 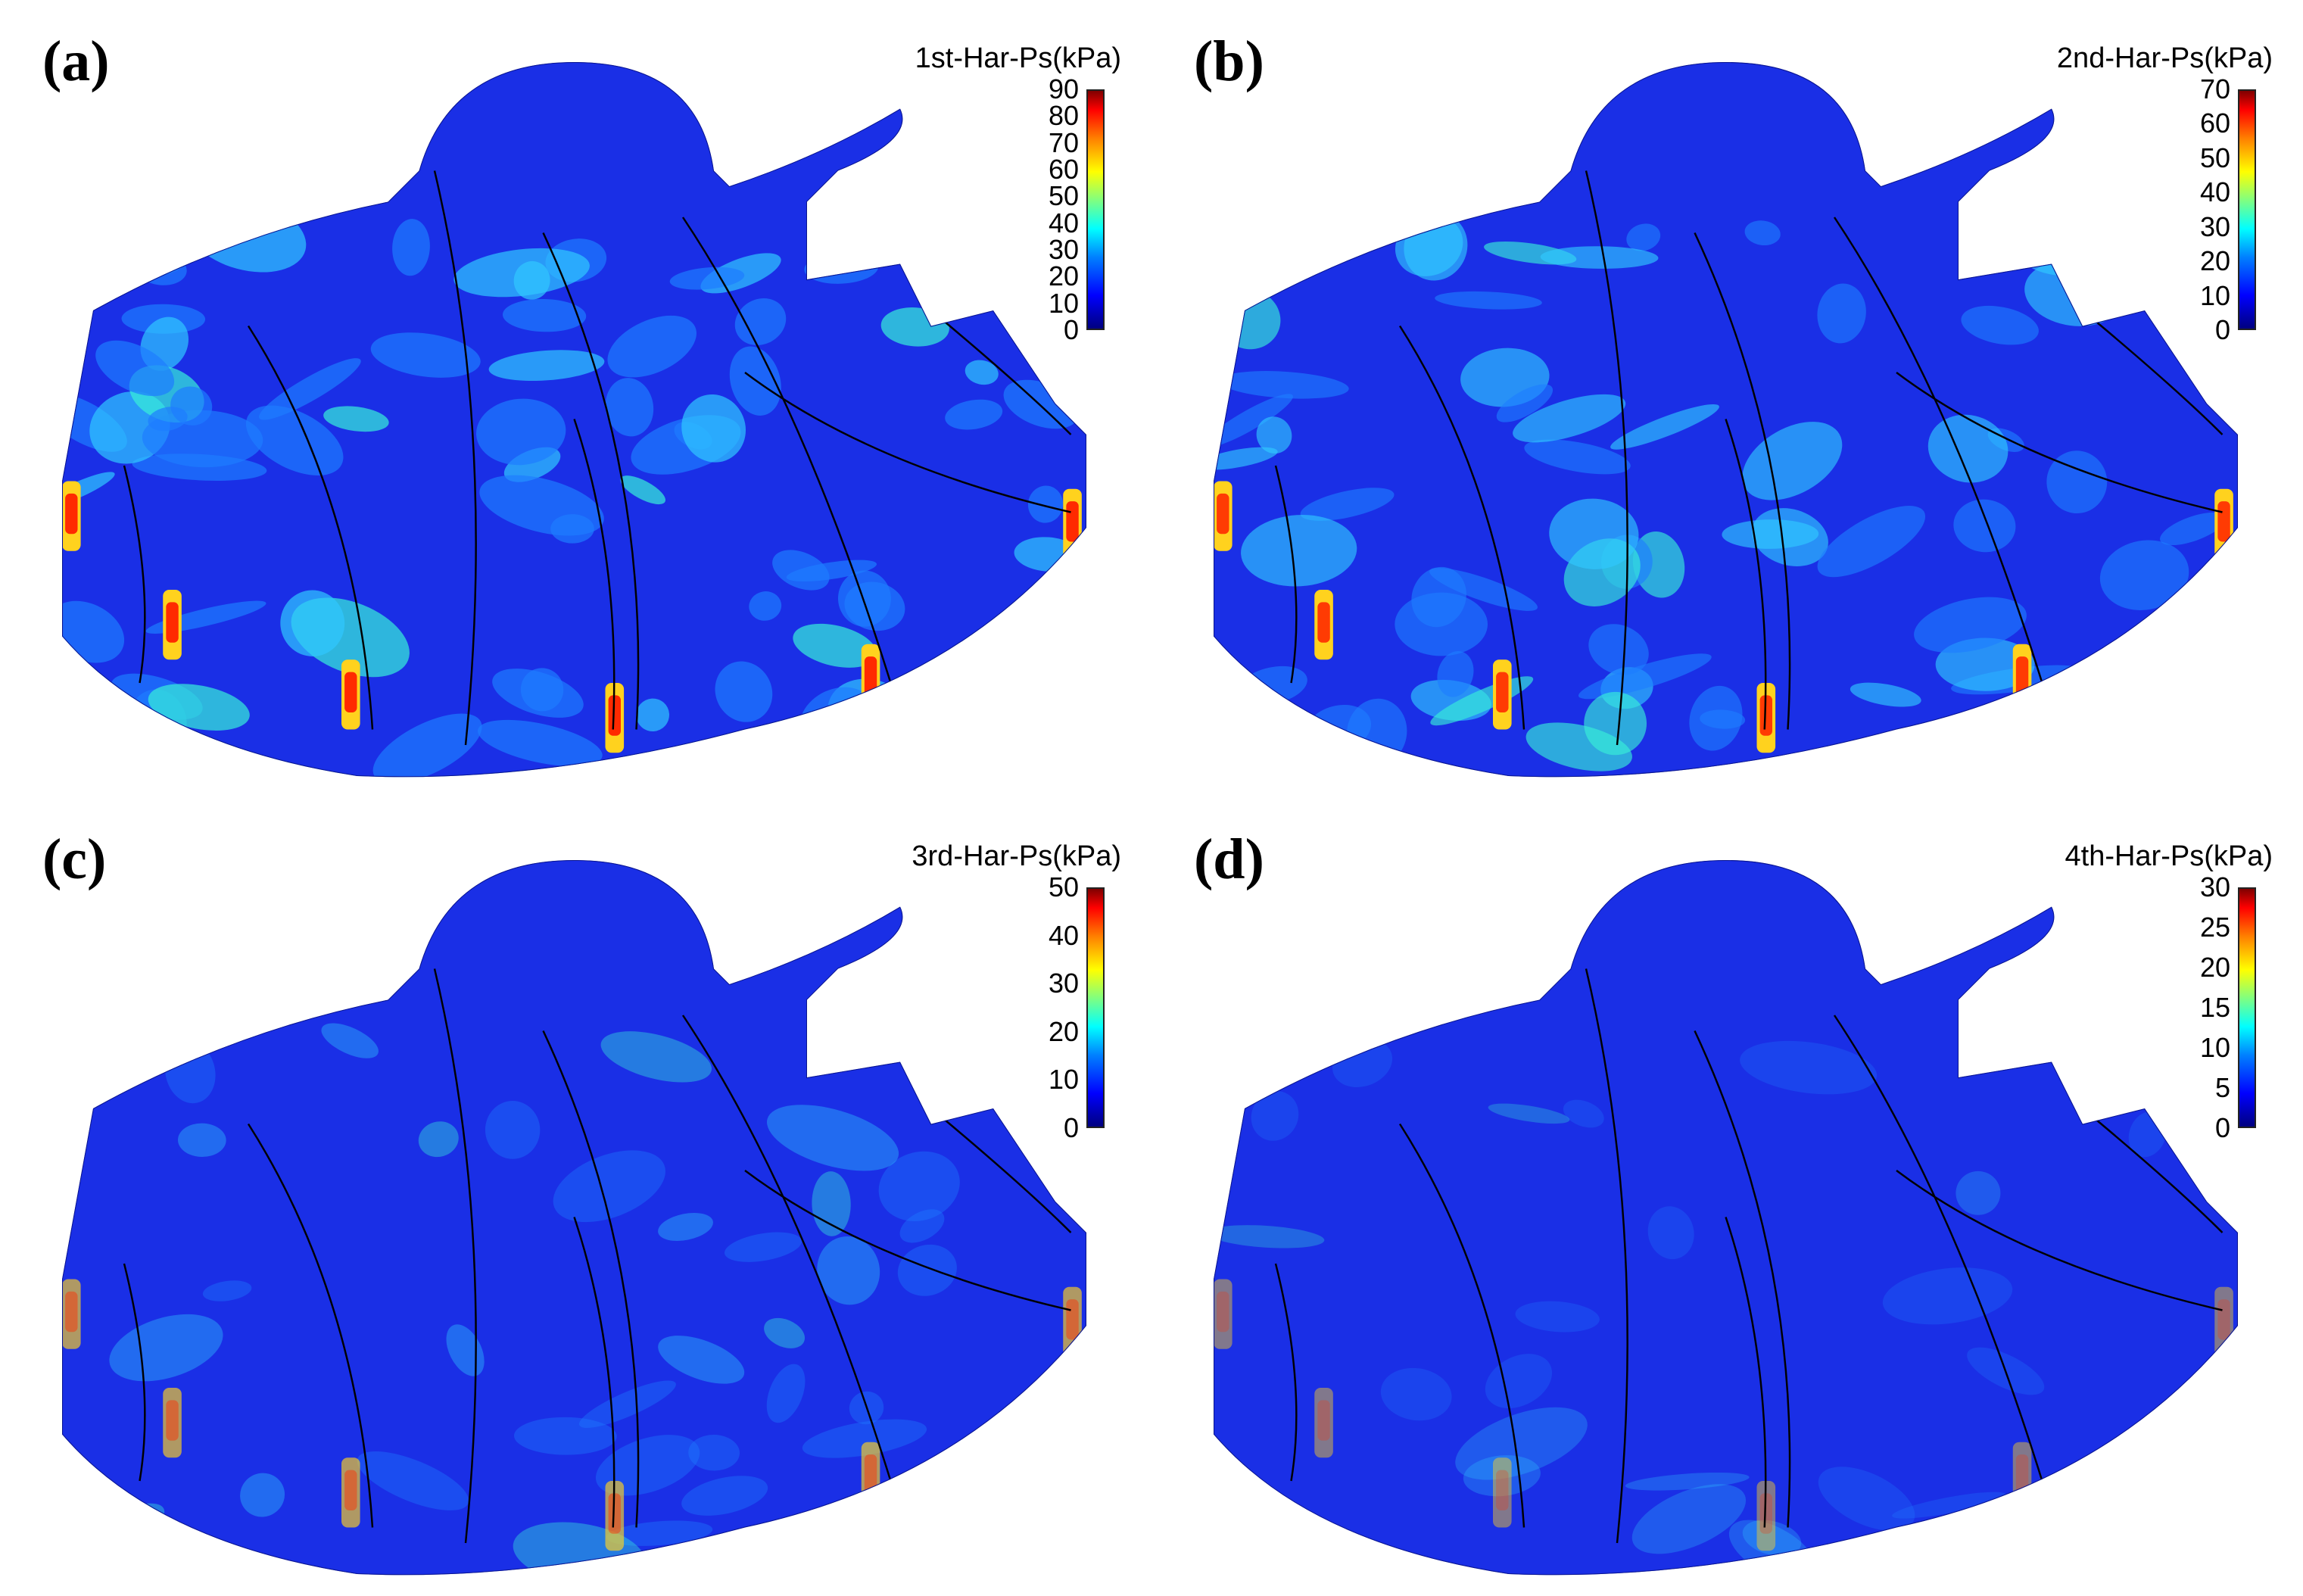 I want to click on colorbar-title: 1st-Har-Ps(kPa), so click(x=1018, y=58).